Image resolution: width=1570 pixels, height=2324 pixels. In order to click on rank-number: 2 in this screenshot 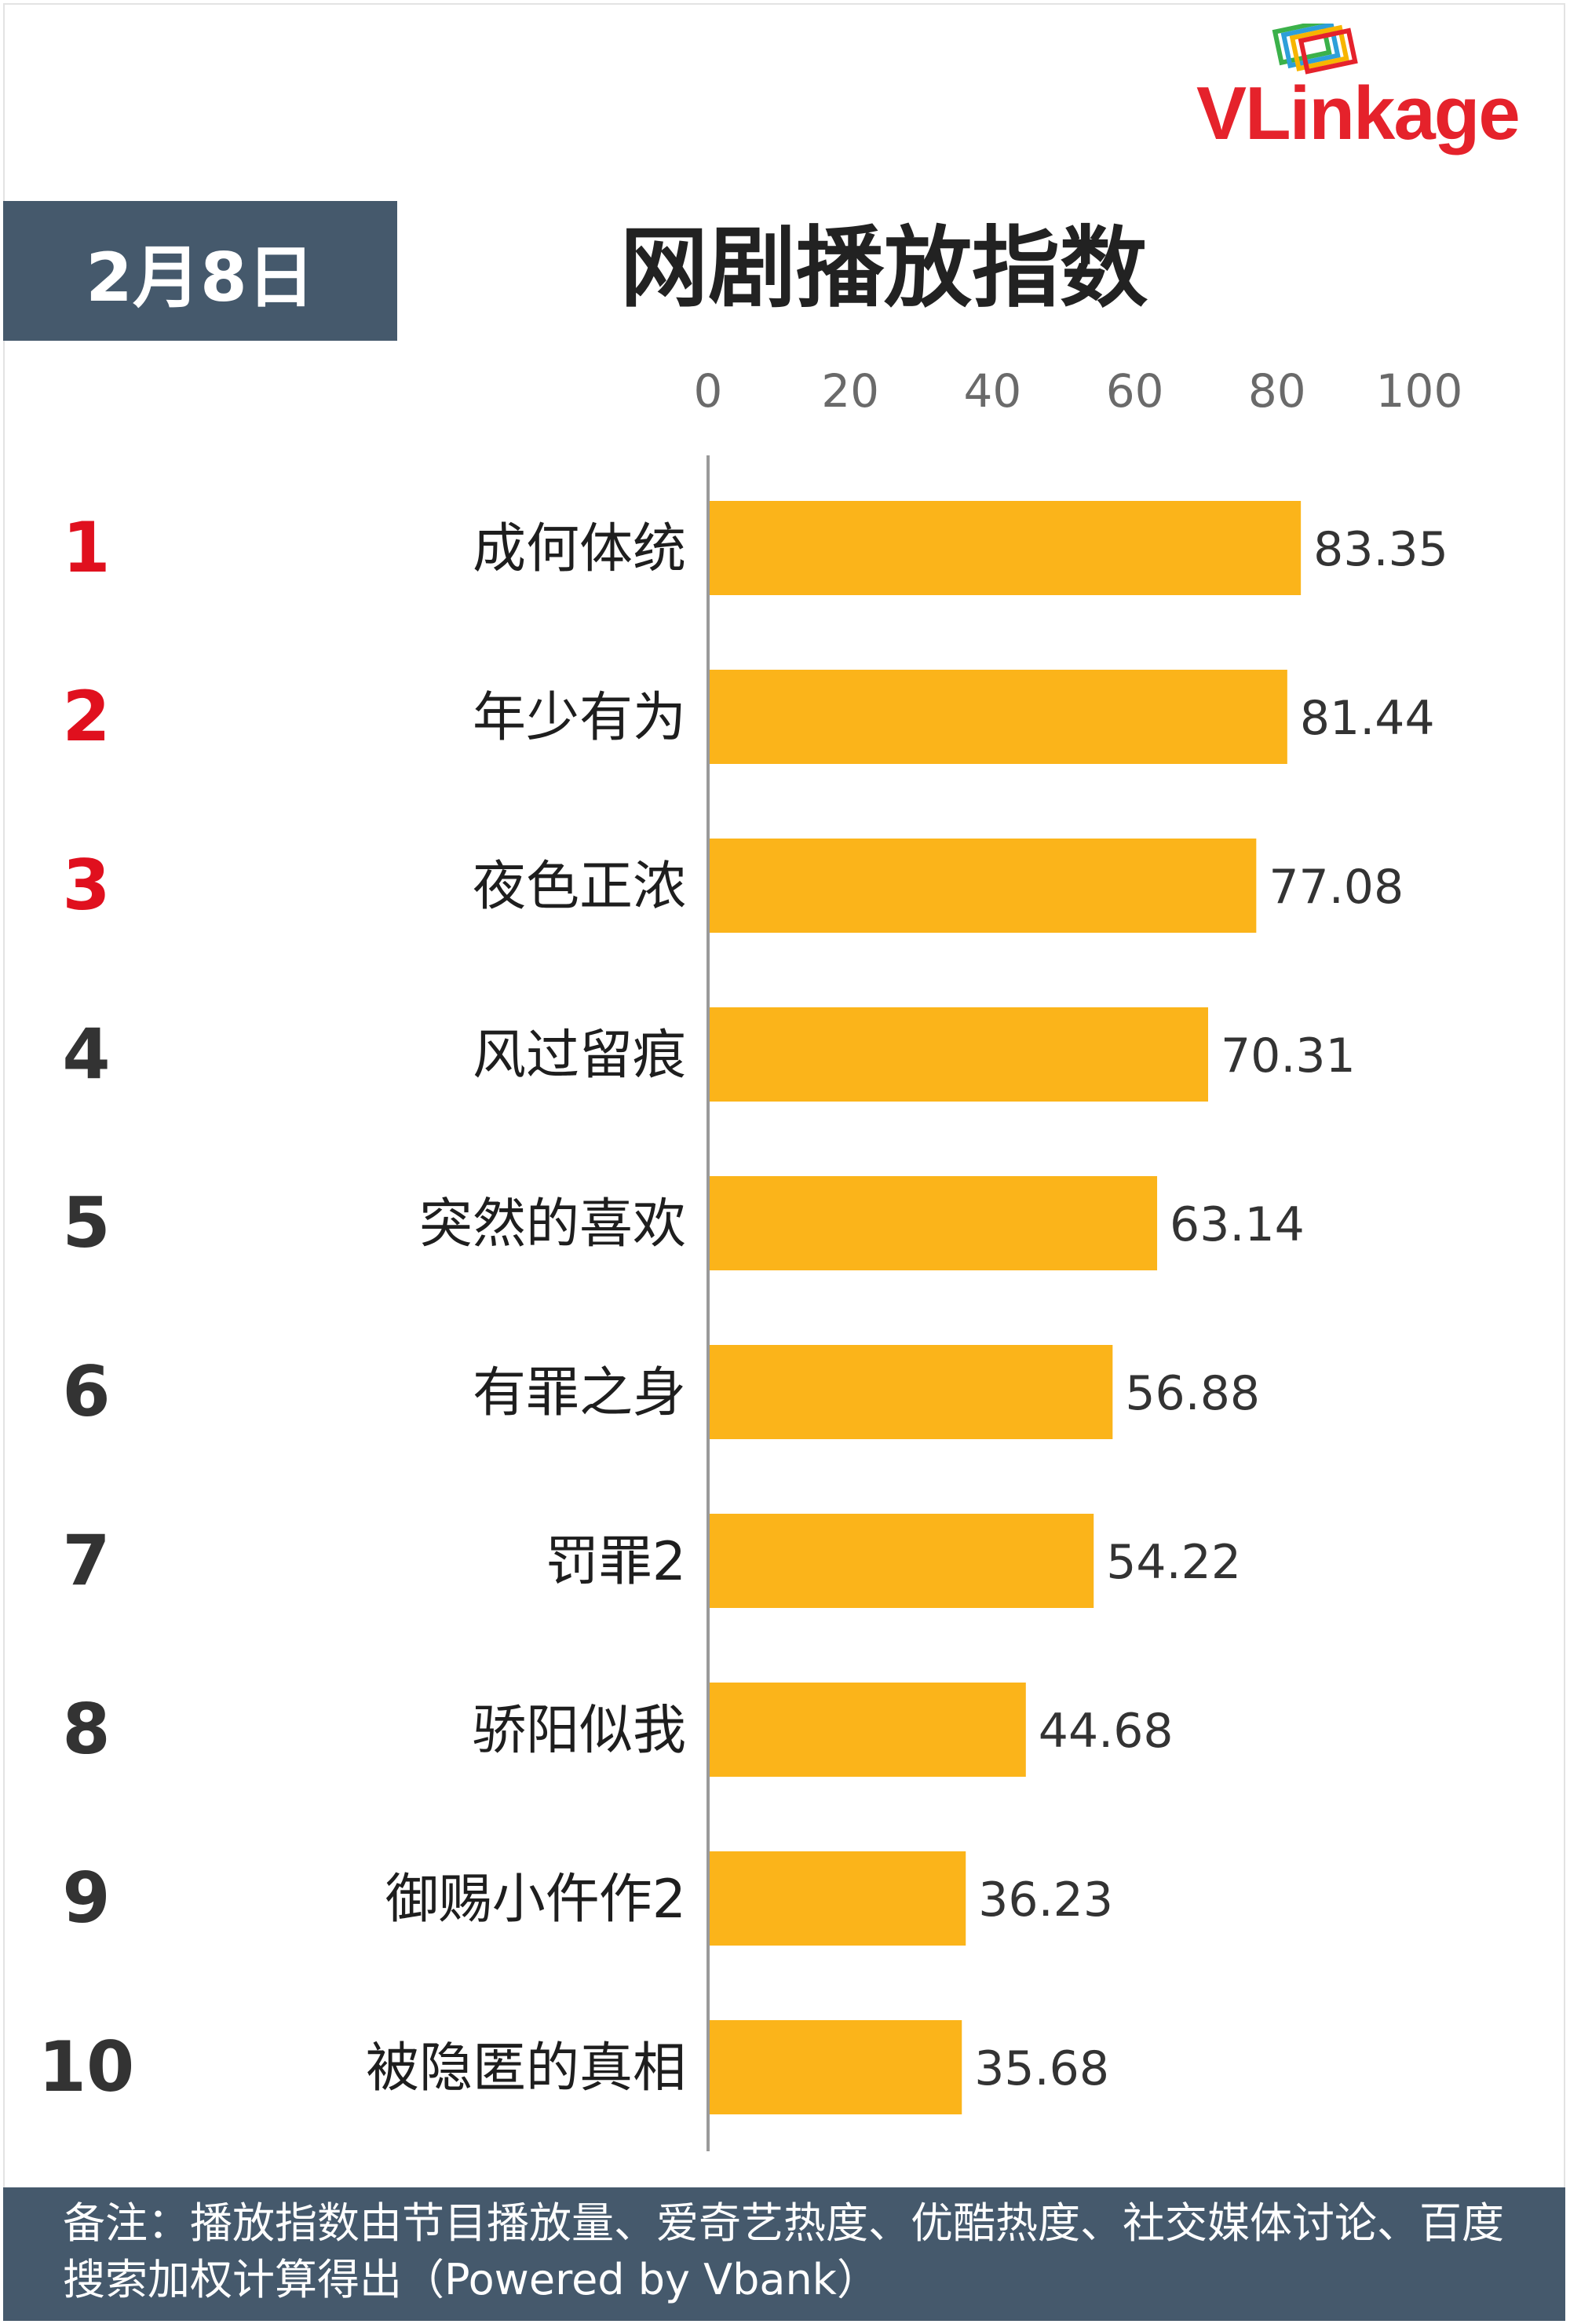, I will do `click(86, 716)`.